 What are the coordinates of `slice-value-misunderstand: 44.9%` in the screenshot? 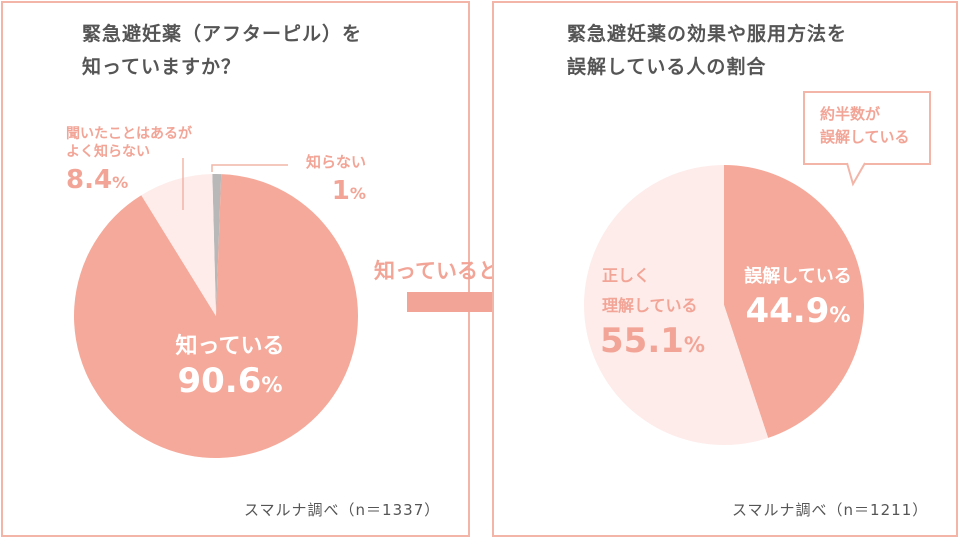 It's located at (798, 311).